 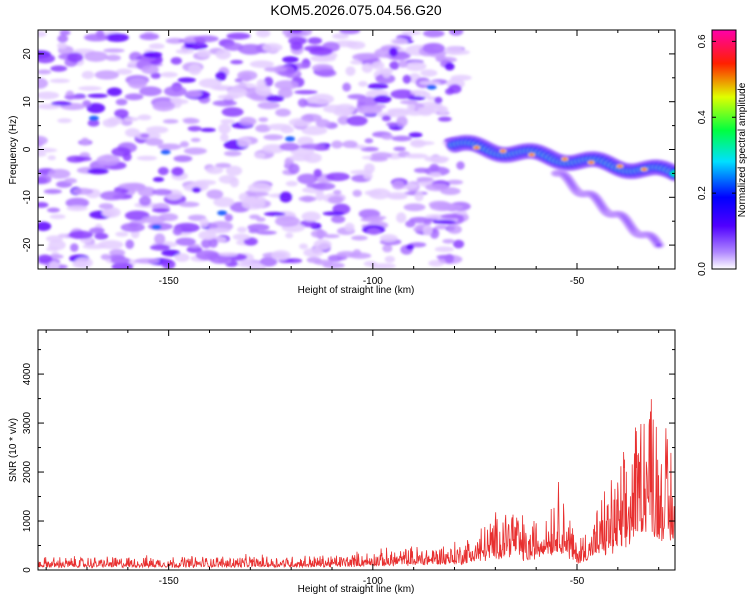 I want to click on bottom-x-tick-label: -100, so click(x=373, y=581).